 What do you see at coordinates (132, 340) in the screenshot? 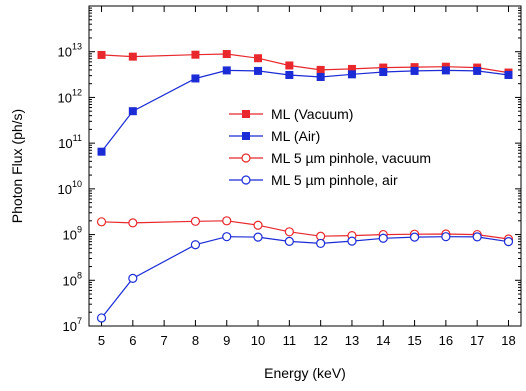
I see `x-tick-label: 6` at bounding box center [132, 340].